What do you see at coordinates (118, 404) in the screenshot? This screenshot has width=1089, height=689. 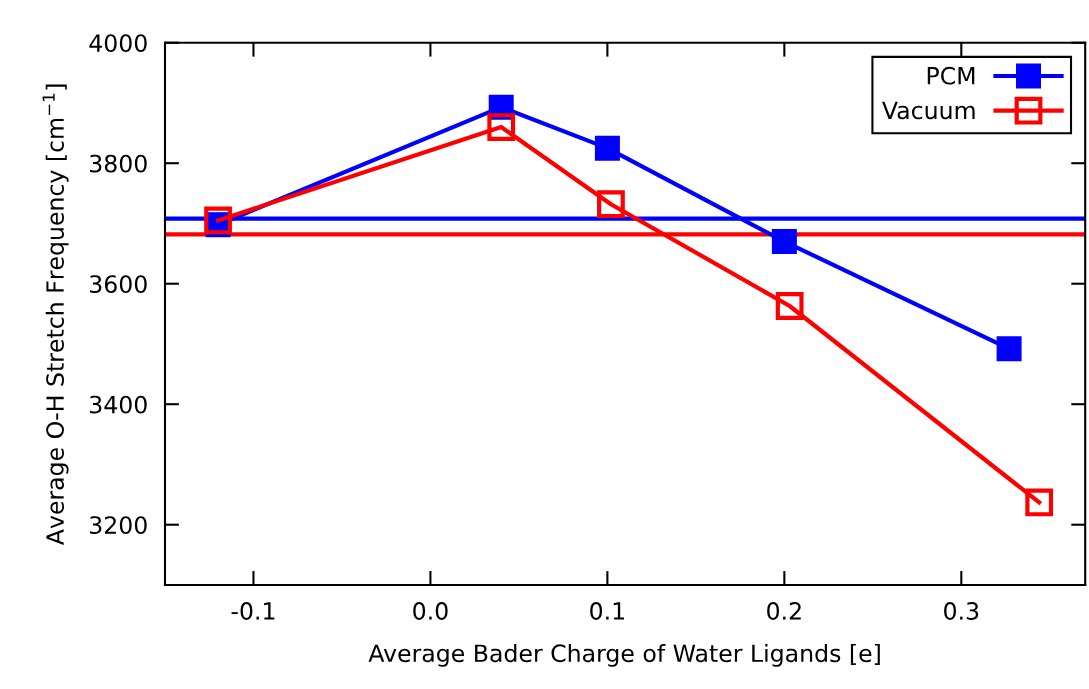 I see `y-tick-label: 3400` at bounding box center [118, 404].